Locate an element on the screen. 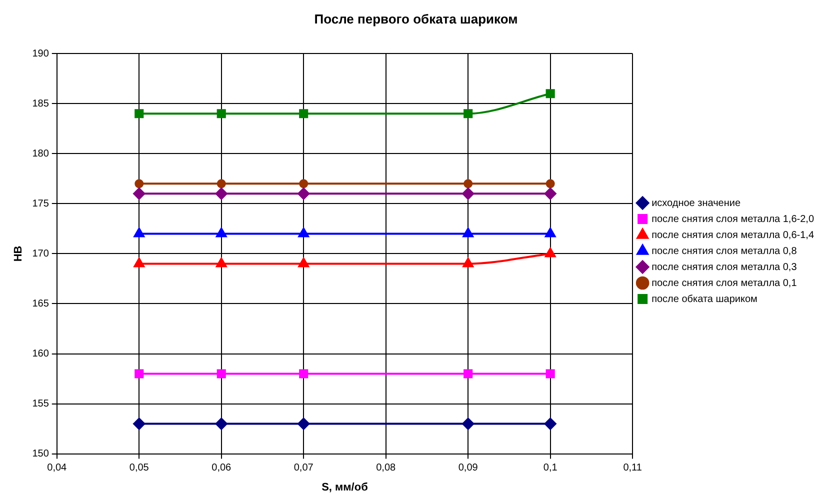 The image size is (828, 498). x-tick-label: 0,04 is located at coordinates (57, 468).